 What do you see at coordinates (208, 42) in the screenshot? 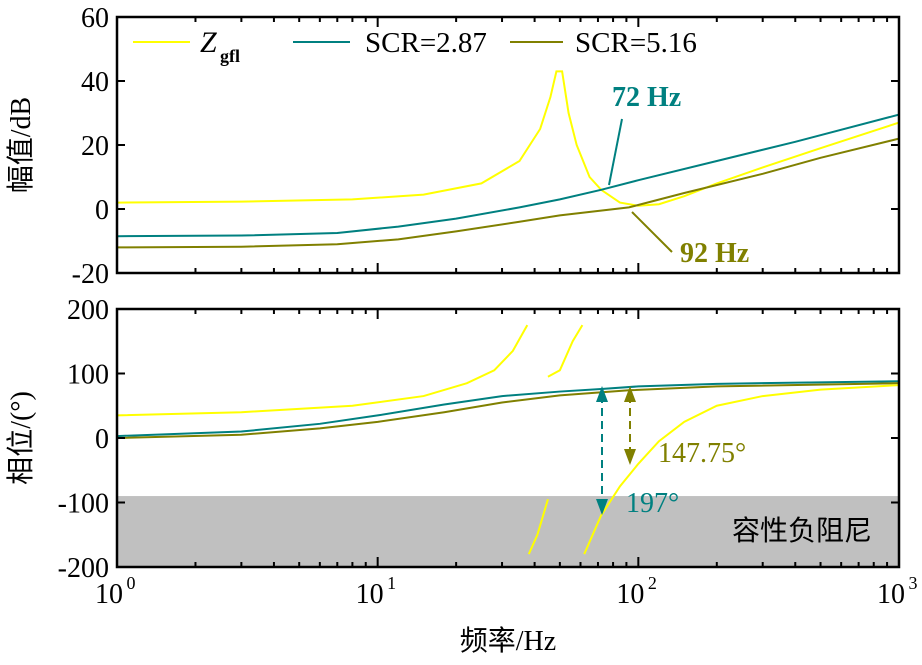
I see `legend-label-zgfl: Z` at bounding box center [208, 42].